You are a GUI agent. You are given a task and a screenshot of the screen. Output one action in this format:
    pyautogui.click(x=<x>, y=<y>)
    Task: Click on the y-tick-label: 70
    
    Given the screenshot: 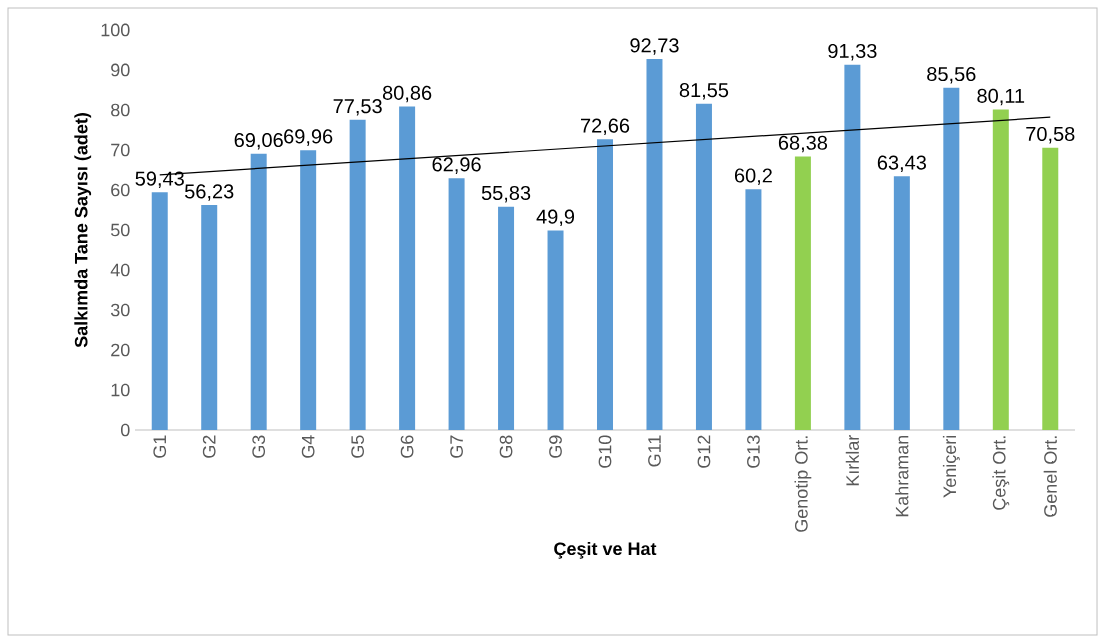 What is the action you would take?
    pyautogui.click(x=120, y=150)
    